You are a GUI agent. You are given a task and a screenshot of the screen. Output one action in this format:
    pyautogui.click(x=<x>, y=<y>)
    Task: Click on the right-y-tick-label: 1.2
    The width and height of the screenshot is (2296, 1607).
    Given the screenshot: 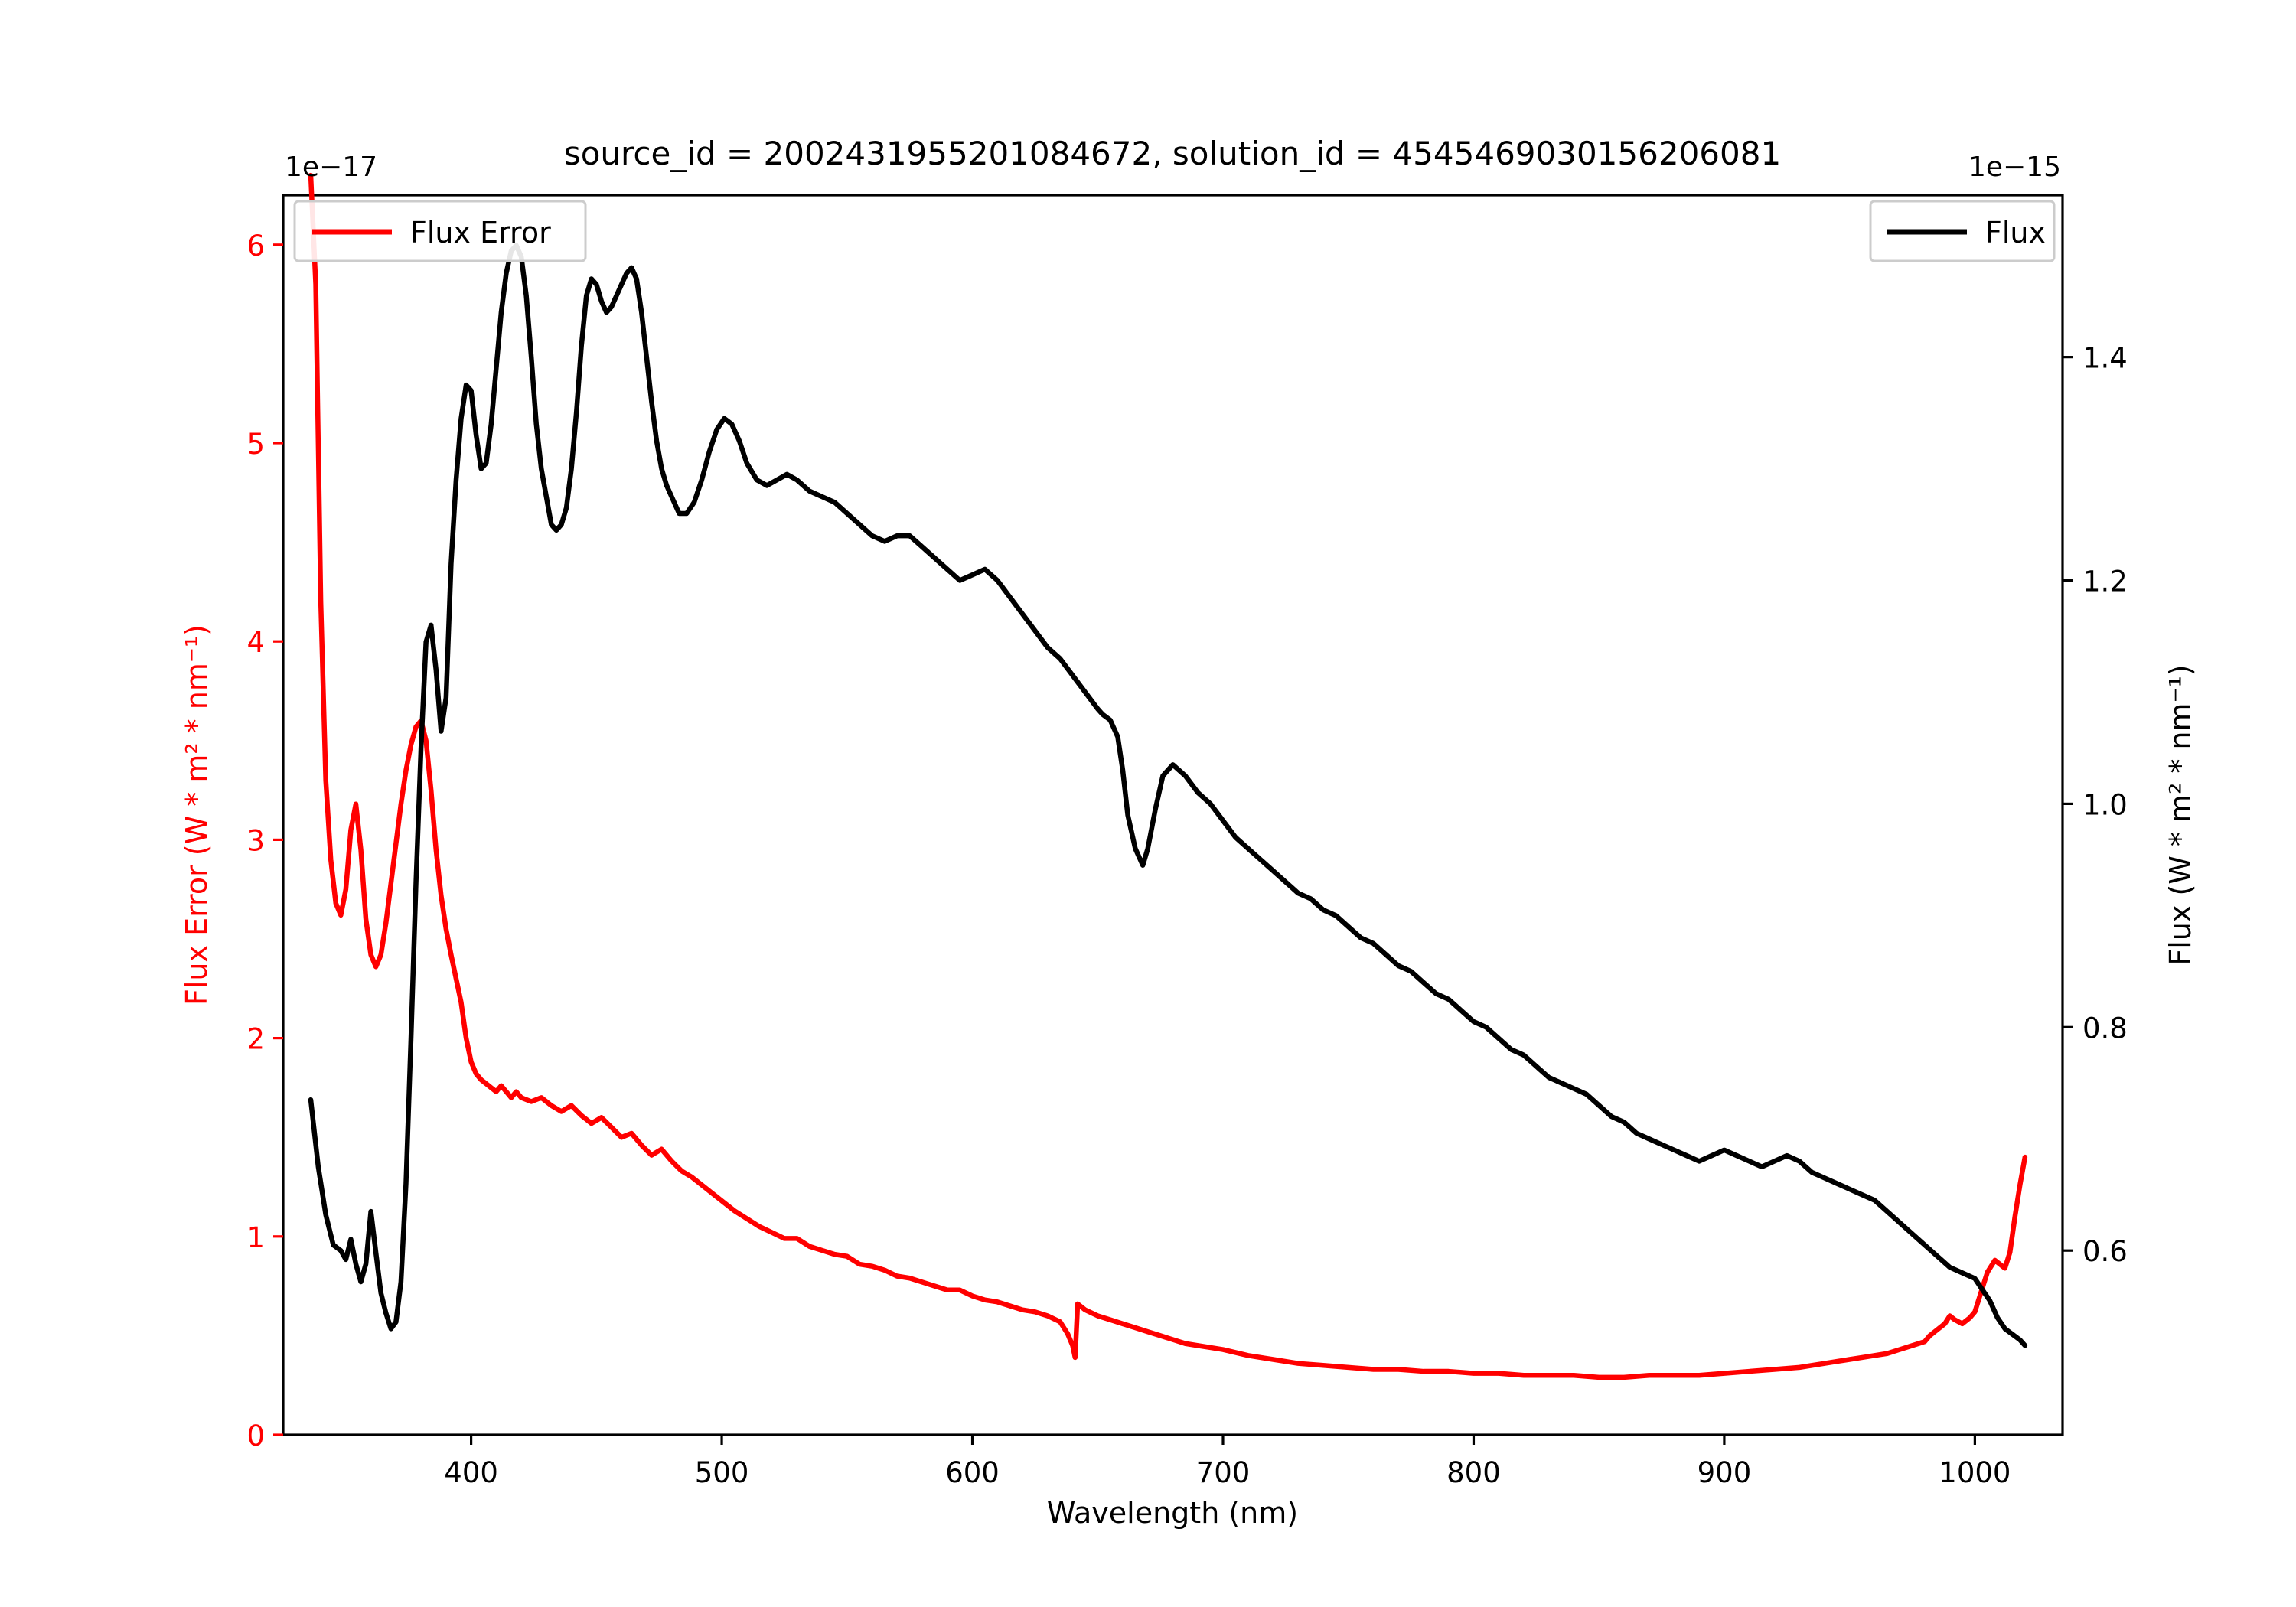 What is the action you would take?
    pyautogui.click(x=2105, y=582)
    